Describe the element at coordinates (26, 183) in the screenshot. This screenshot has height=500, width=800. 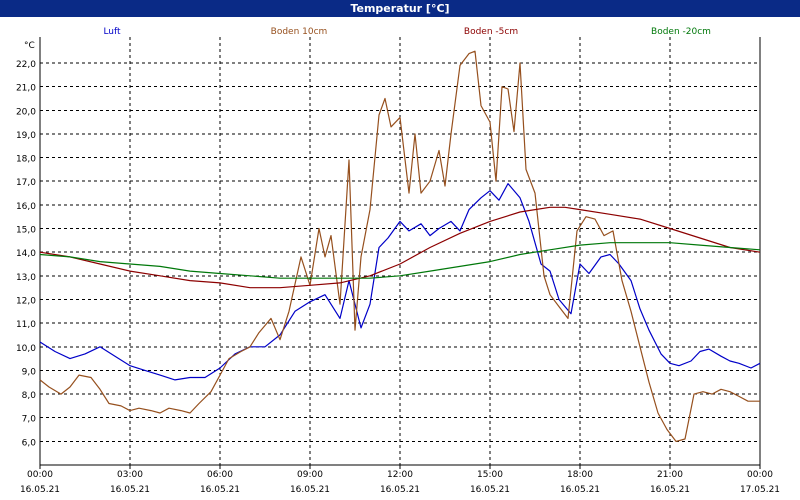
I see `y-tick-label: 17,0` at that location.